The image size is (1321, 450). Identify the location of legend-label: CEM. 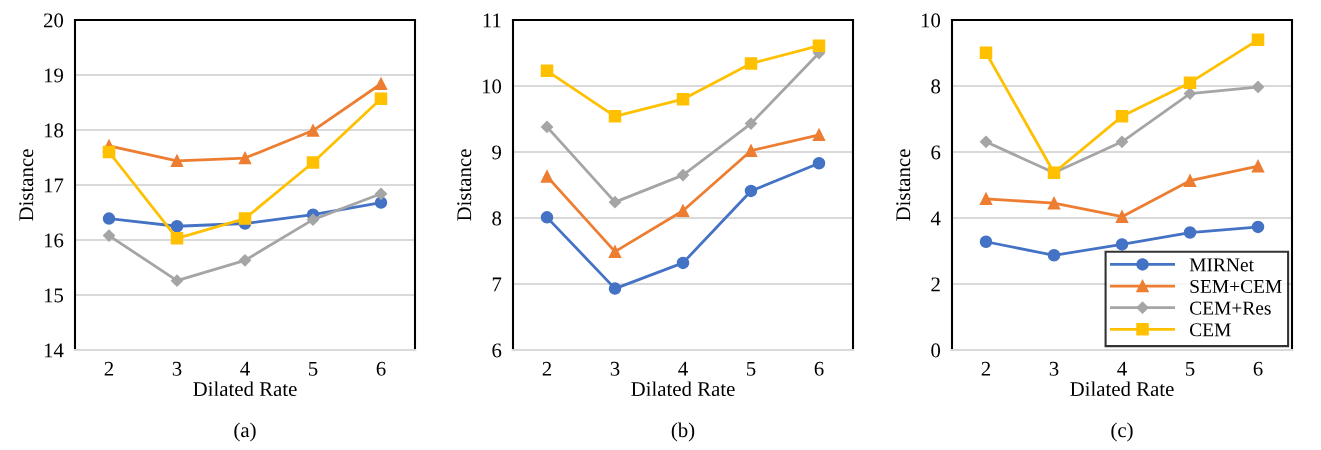
(1210, 330).